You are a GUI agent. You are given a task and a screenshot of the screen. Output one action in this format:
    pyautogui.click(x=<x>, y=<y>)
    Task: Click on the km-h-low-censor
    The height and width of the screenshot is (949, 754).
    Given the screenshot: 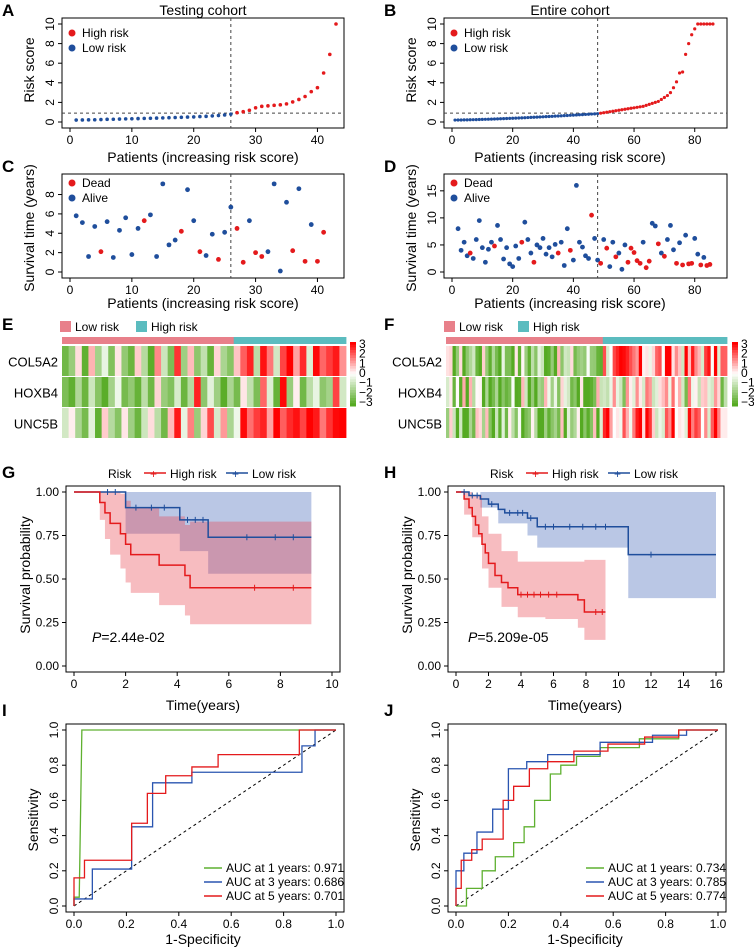 What is the action you would take?
    pyautogui.click(x=569, y=526)
    